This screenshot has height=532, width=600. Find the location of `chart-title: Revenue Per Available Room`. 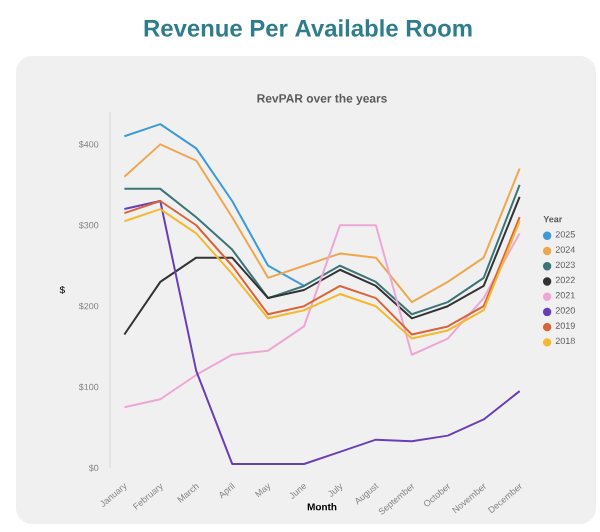

chart-title: Revenue Per Available Room is located at coordinates (308, 28).